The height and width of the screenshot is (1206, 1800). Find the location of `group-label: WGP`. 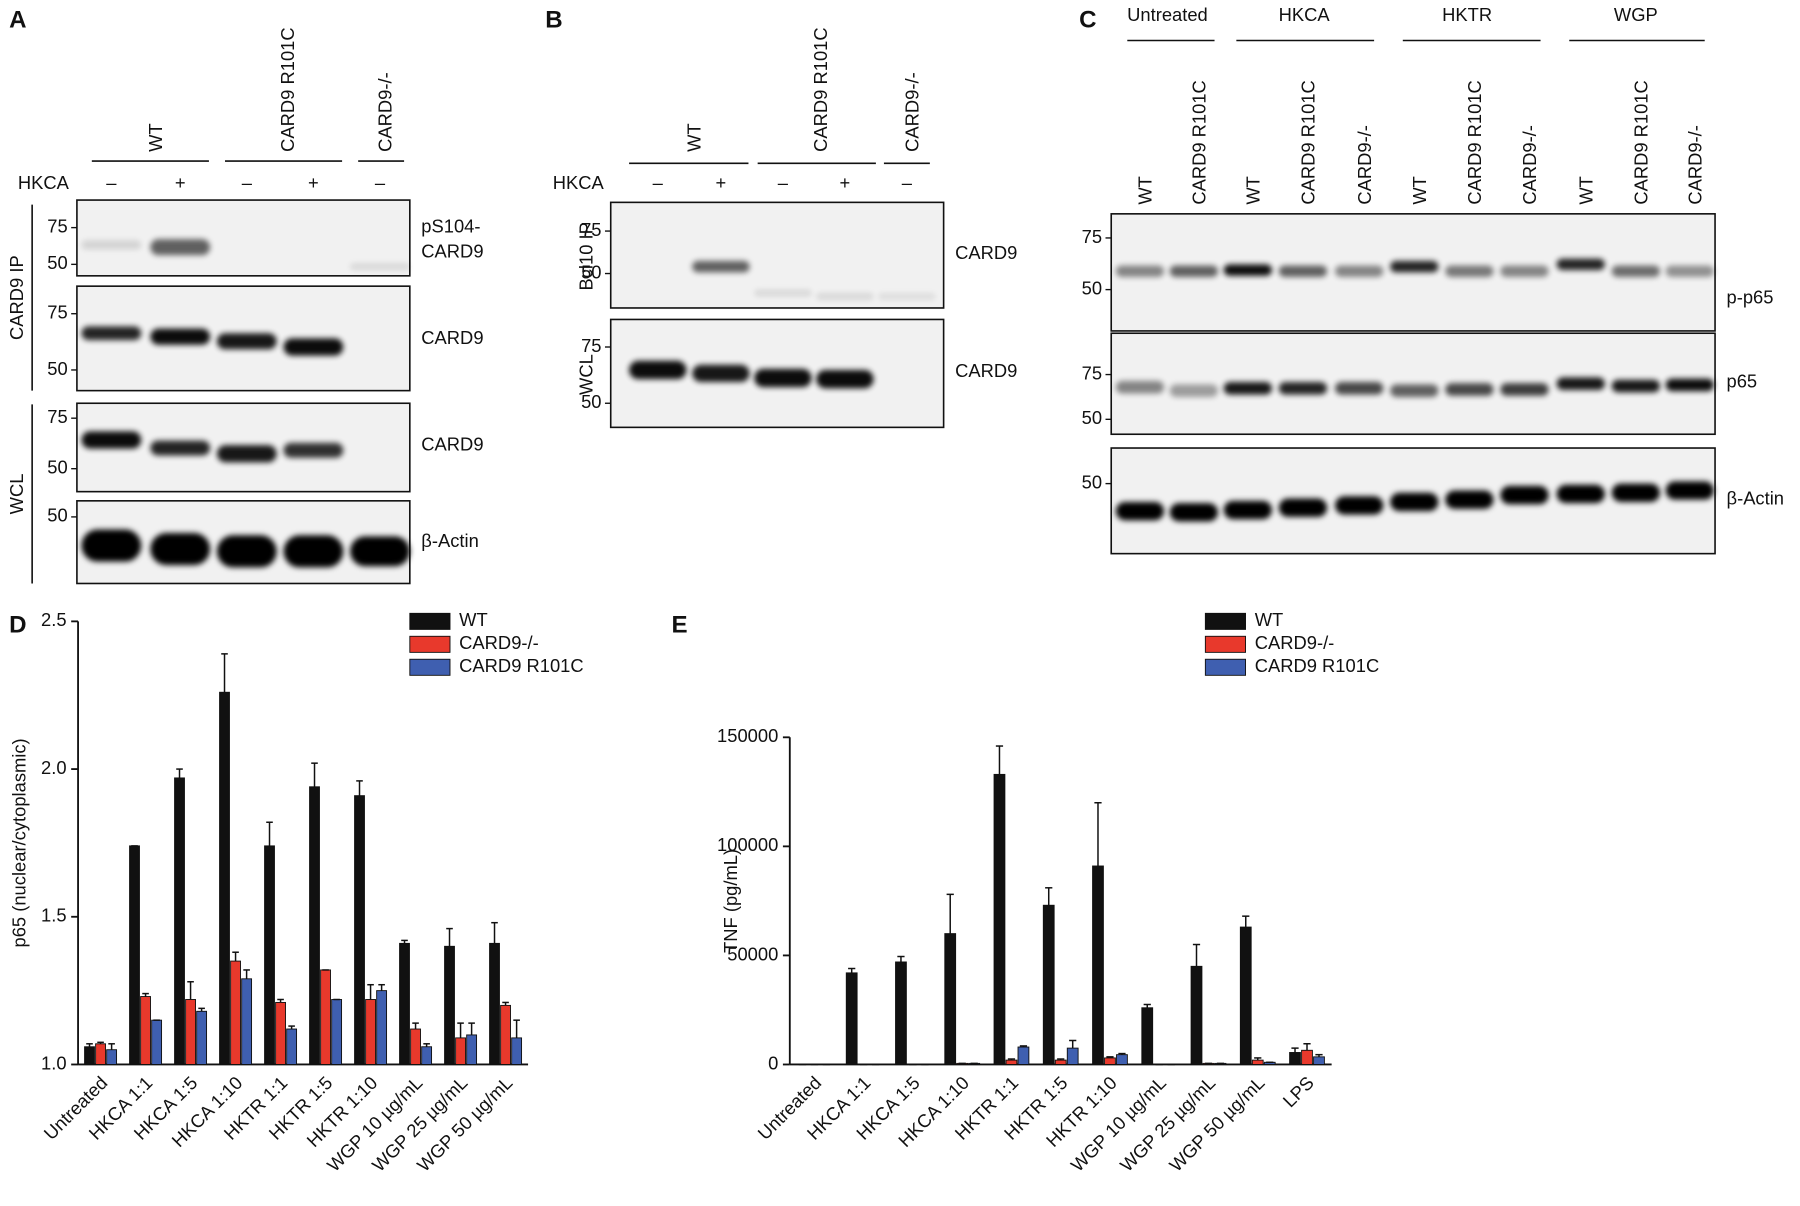

group-label: WGP is located at coordinates (1636, 14).